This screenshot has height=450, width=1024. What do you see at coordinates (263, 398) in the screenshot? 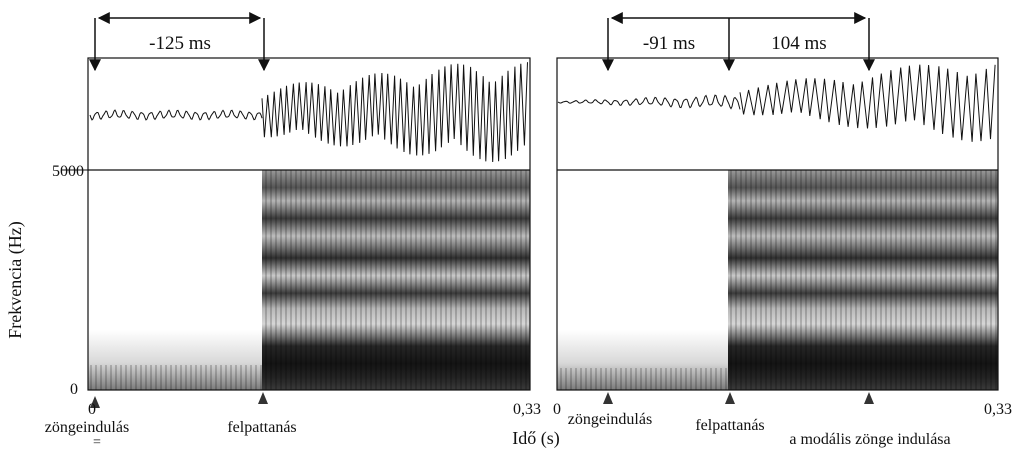
I see `left-release-marker` at bounding box center [263, 398].